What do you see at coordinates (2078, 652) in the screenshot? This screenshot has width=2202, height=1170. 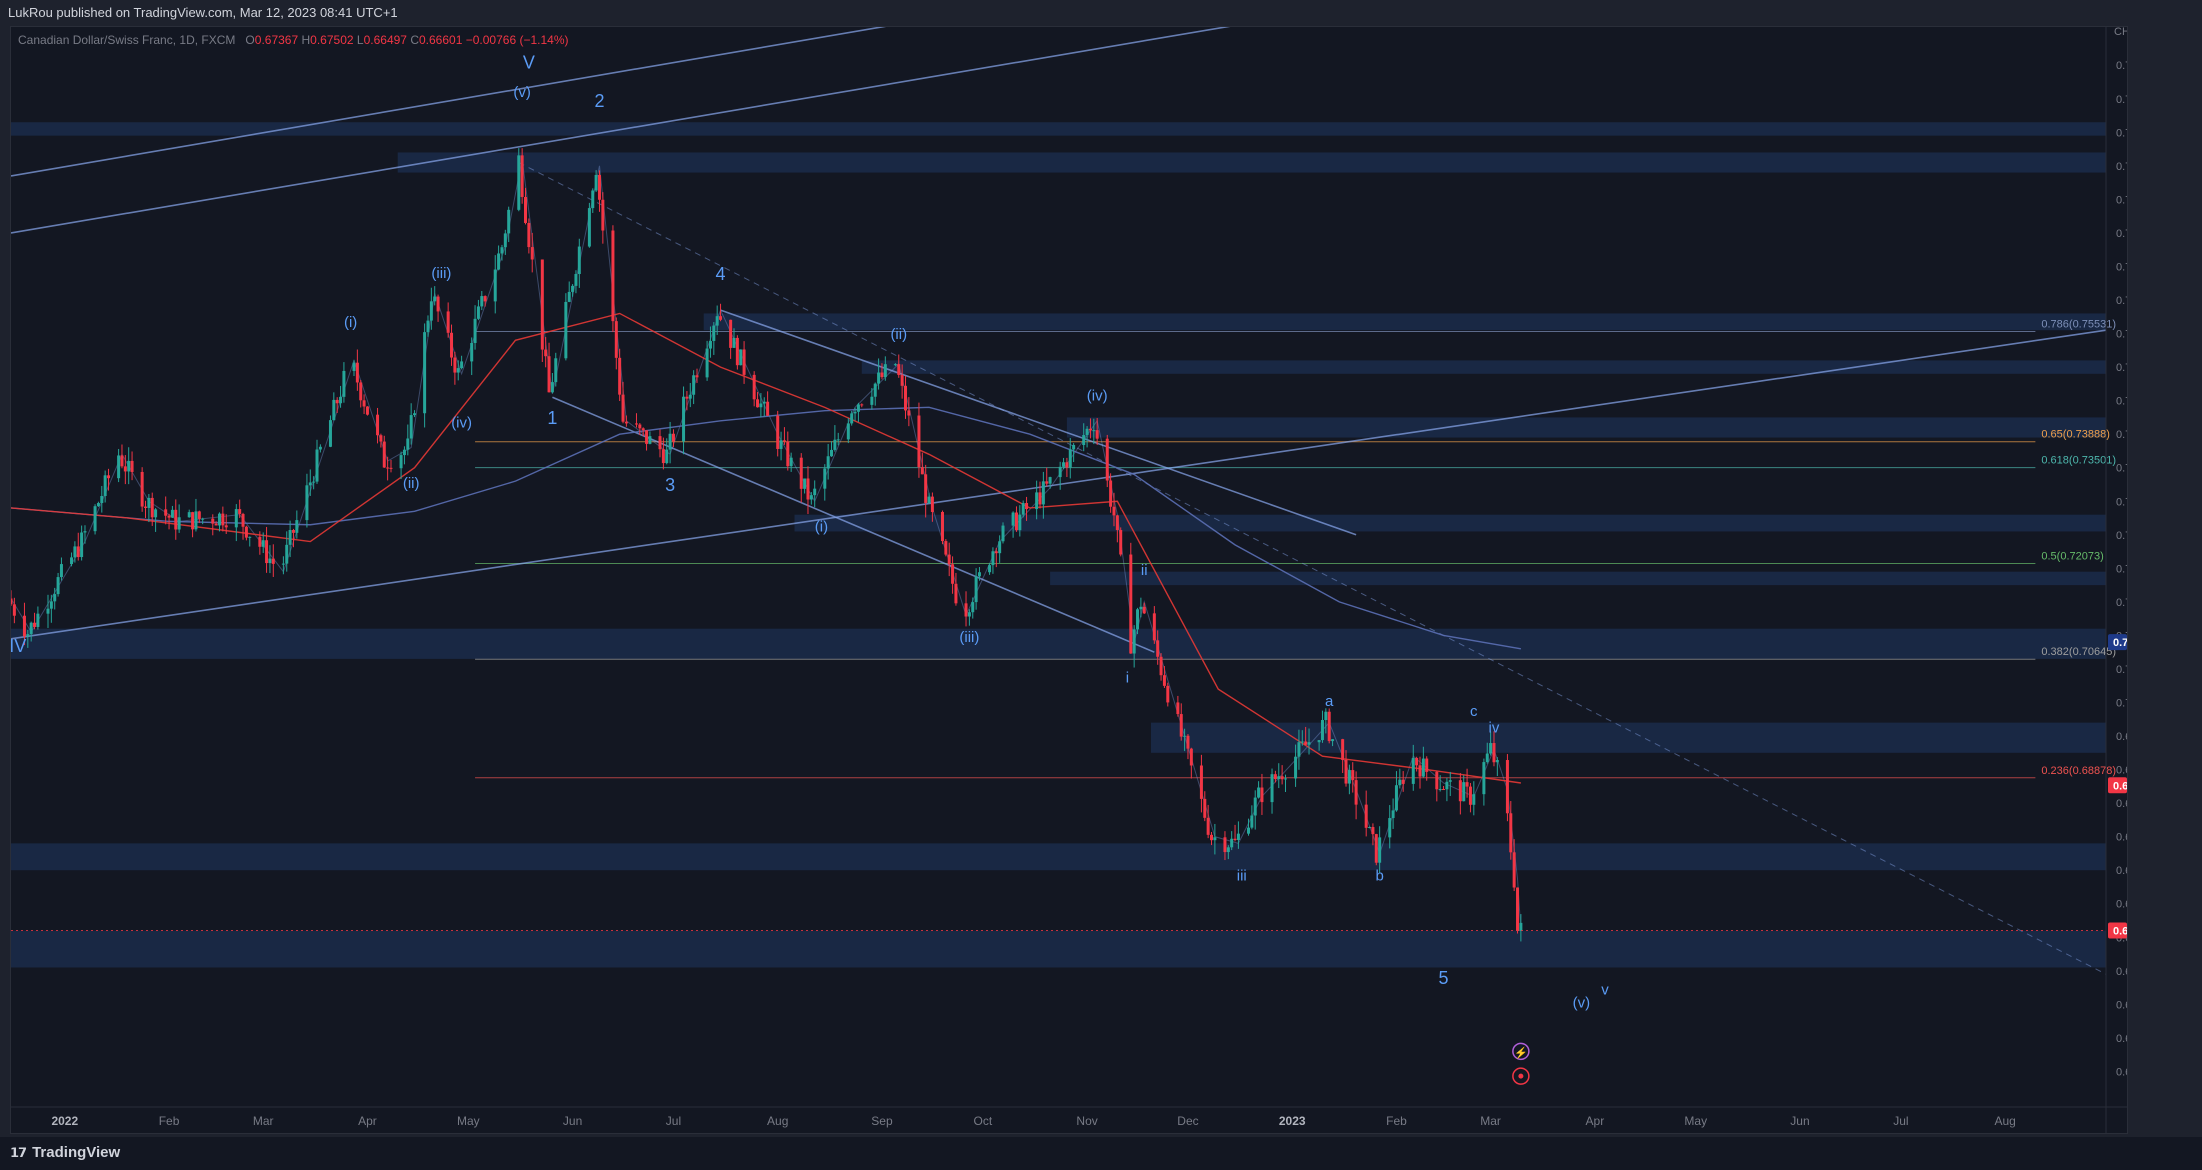 I see `fib-level-label: 0.382(0.70645)` at bounding box center [2078, 652].